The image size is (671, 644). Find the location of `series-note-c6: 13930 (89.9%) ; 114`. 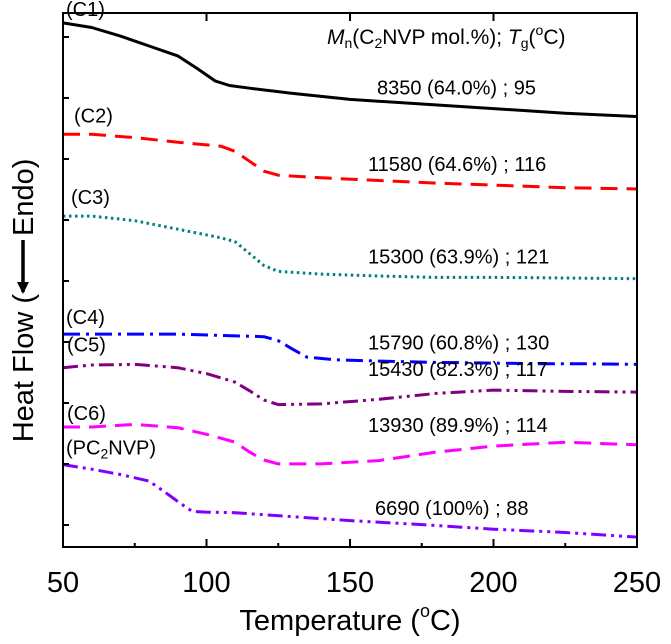

series-note-c6: 13930 (89.9%) ; 114 is located at coordinates (458, 426).